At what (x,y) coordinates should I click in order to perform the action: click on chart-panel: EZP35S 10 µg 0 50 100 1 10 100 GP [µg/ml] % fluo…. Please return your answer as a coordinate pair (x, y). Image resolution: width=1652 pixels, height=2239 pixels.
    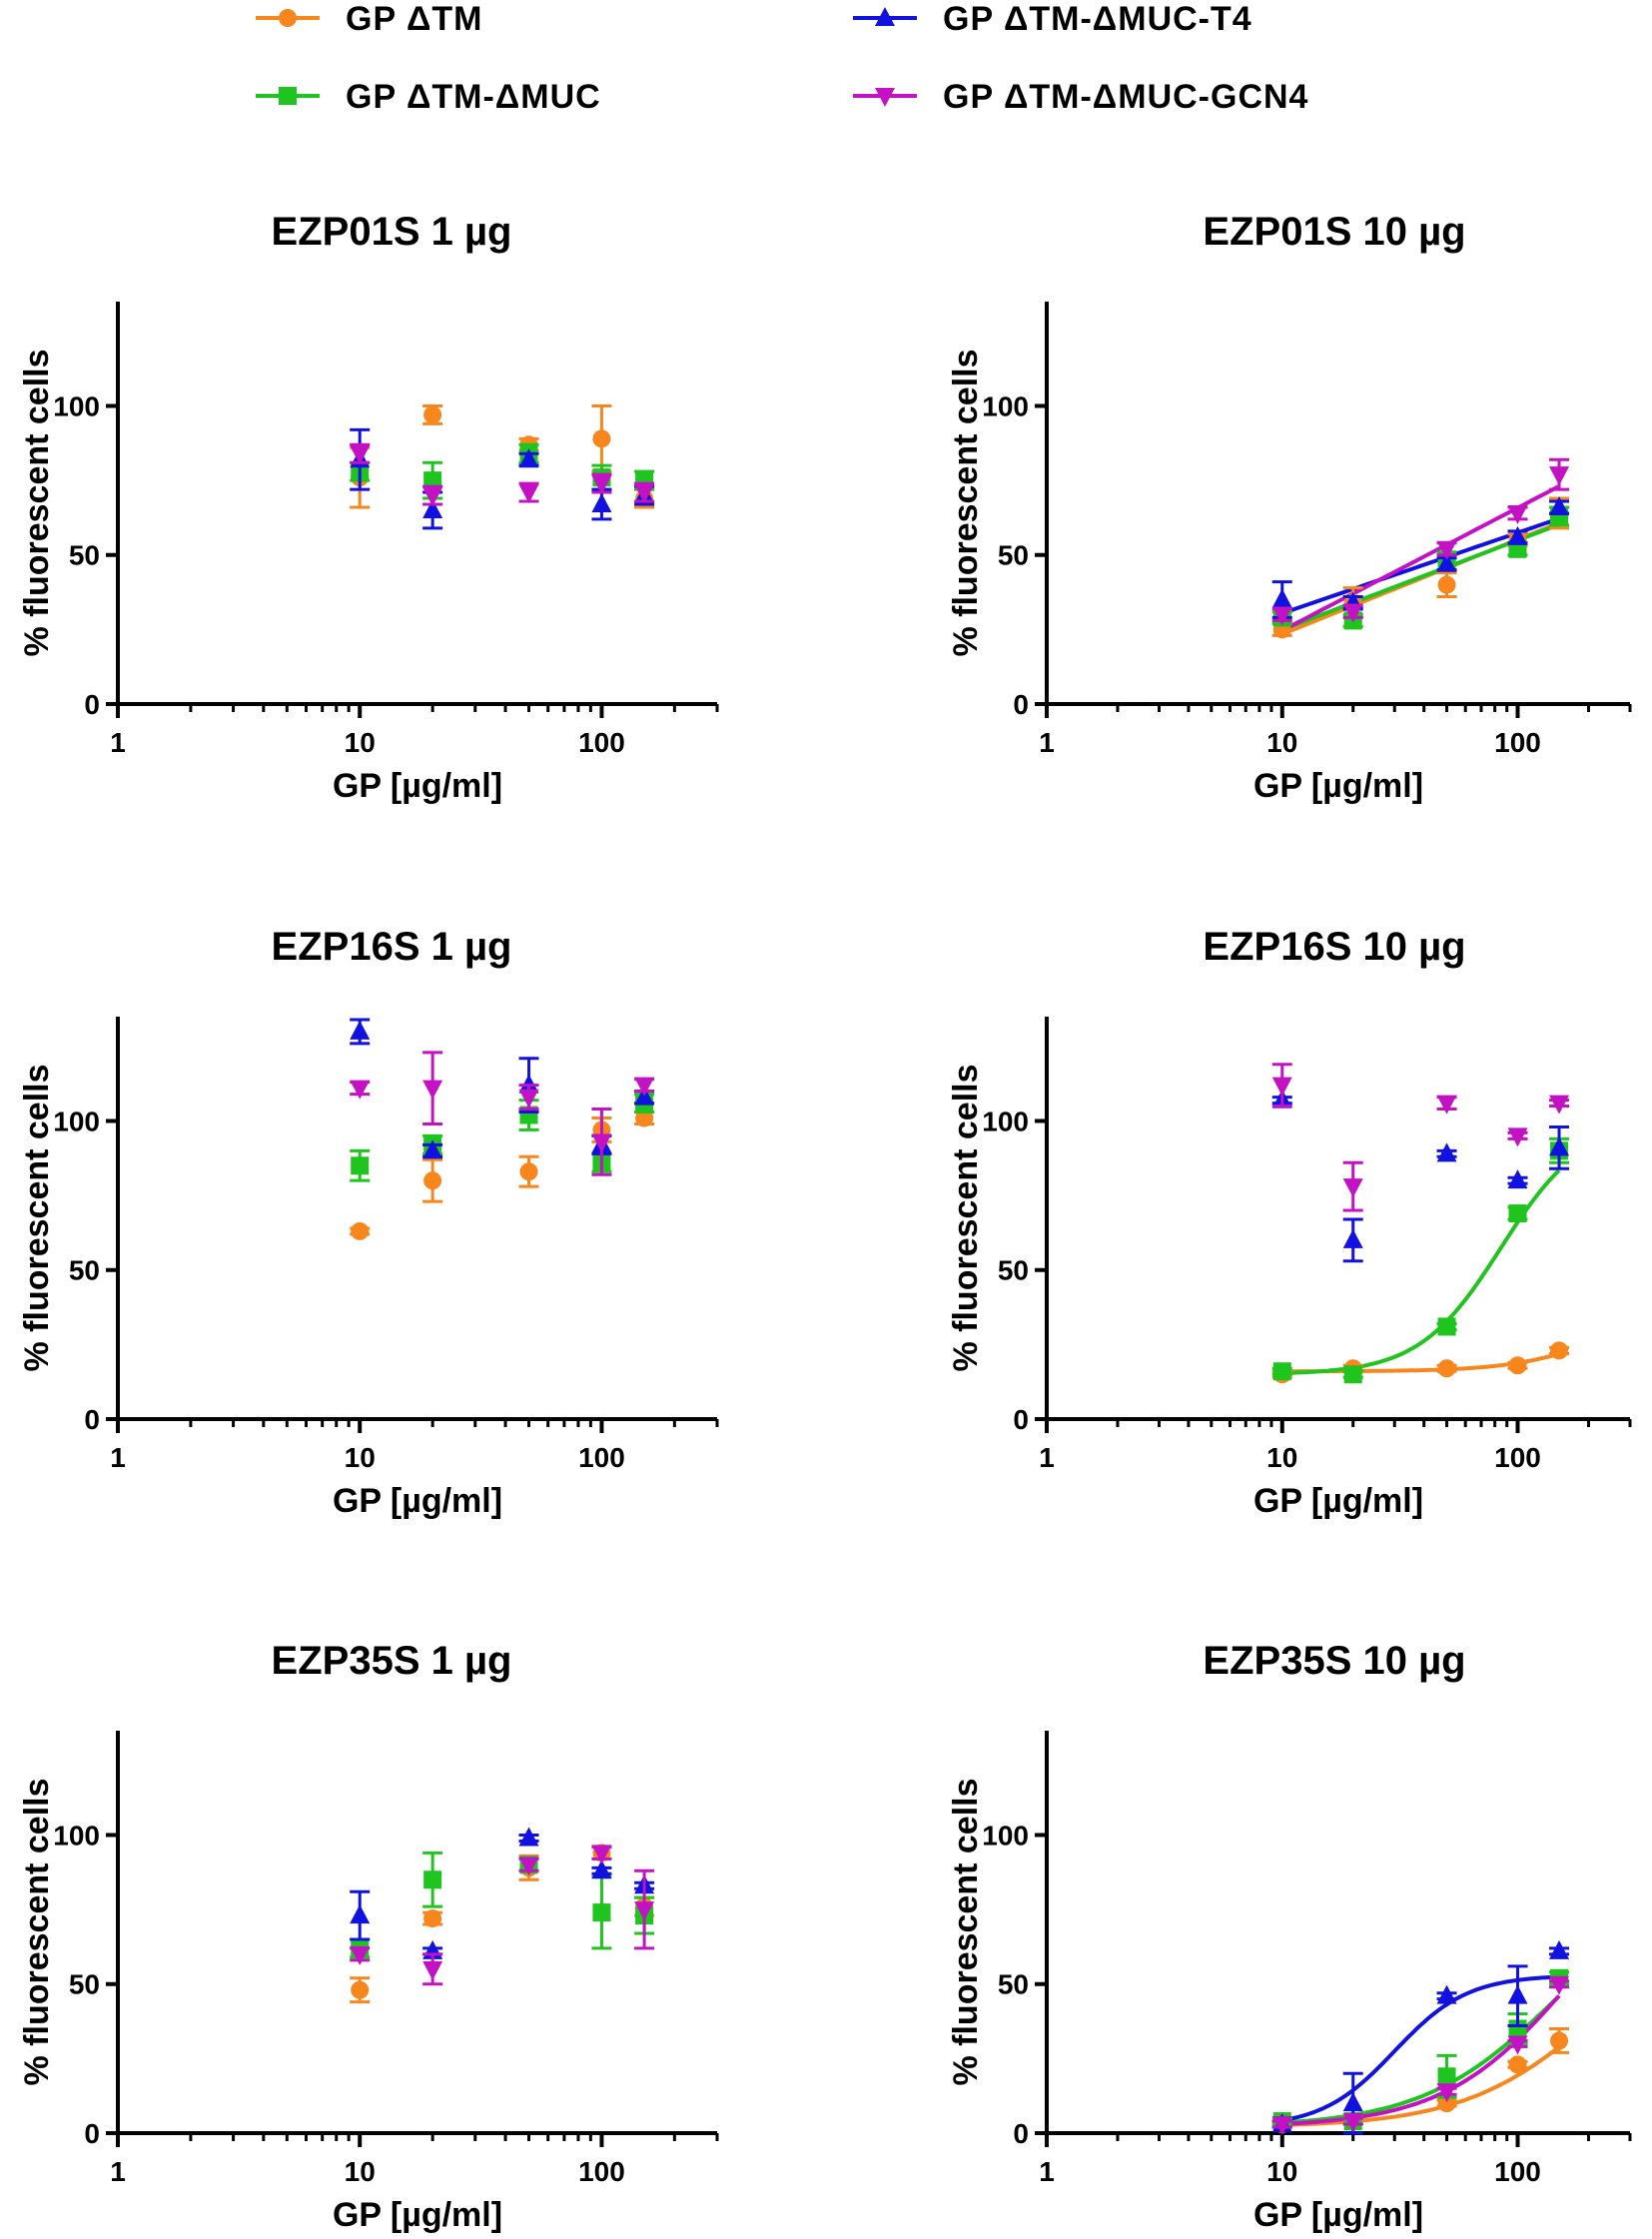
    Looking at the image, I should click on (1289, 1936).